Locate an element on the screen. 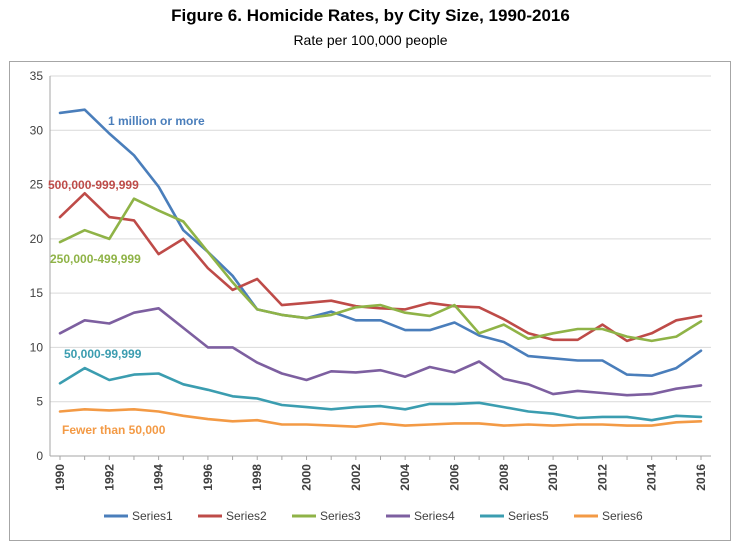 This screenshot has width=741, height=546. y-tick-label: 35 is located at coordinates (37, 76).